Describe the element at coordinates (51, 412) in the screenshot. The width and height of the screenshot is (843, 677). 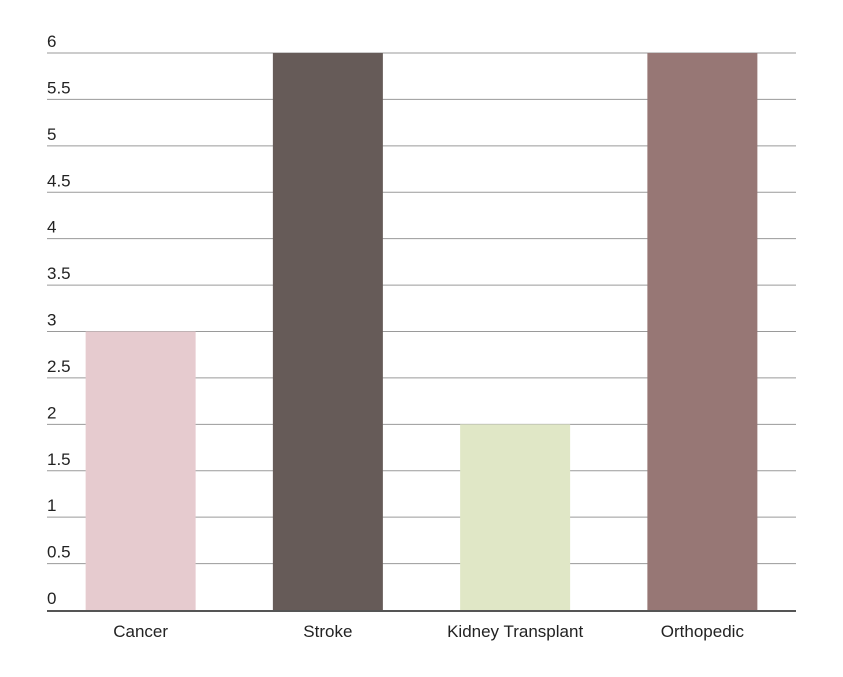
I see `y-tick-label: 2` at that location.